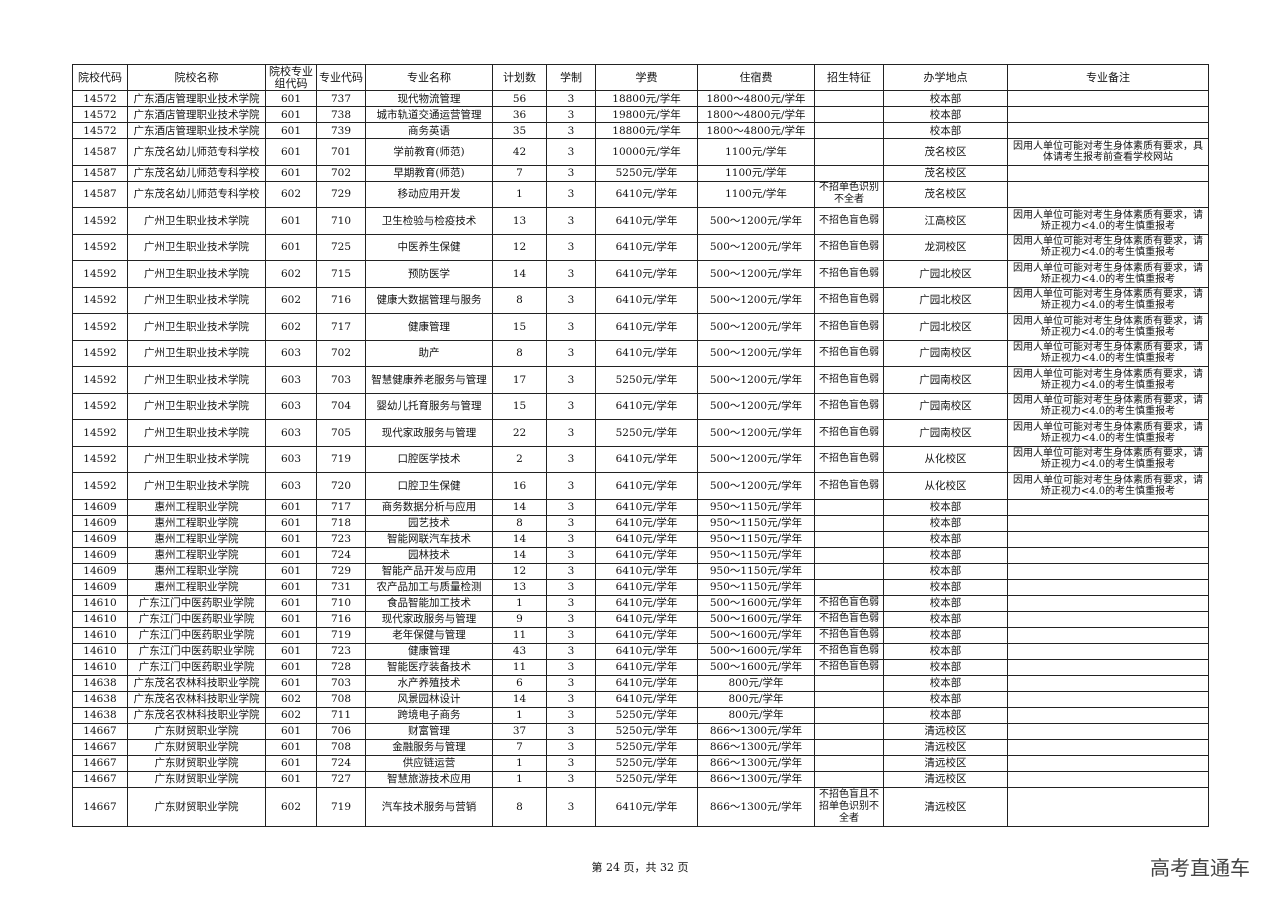 The height and width of the screenshot is (905, 1280). Describe the element at coordinates (341, 635) in the screenshot. I see `cell-major-code: 719` at that location.